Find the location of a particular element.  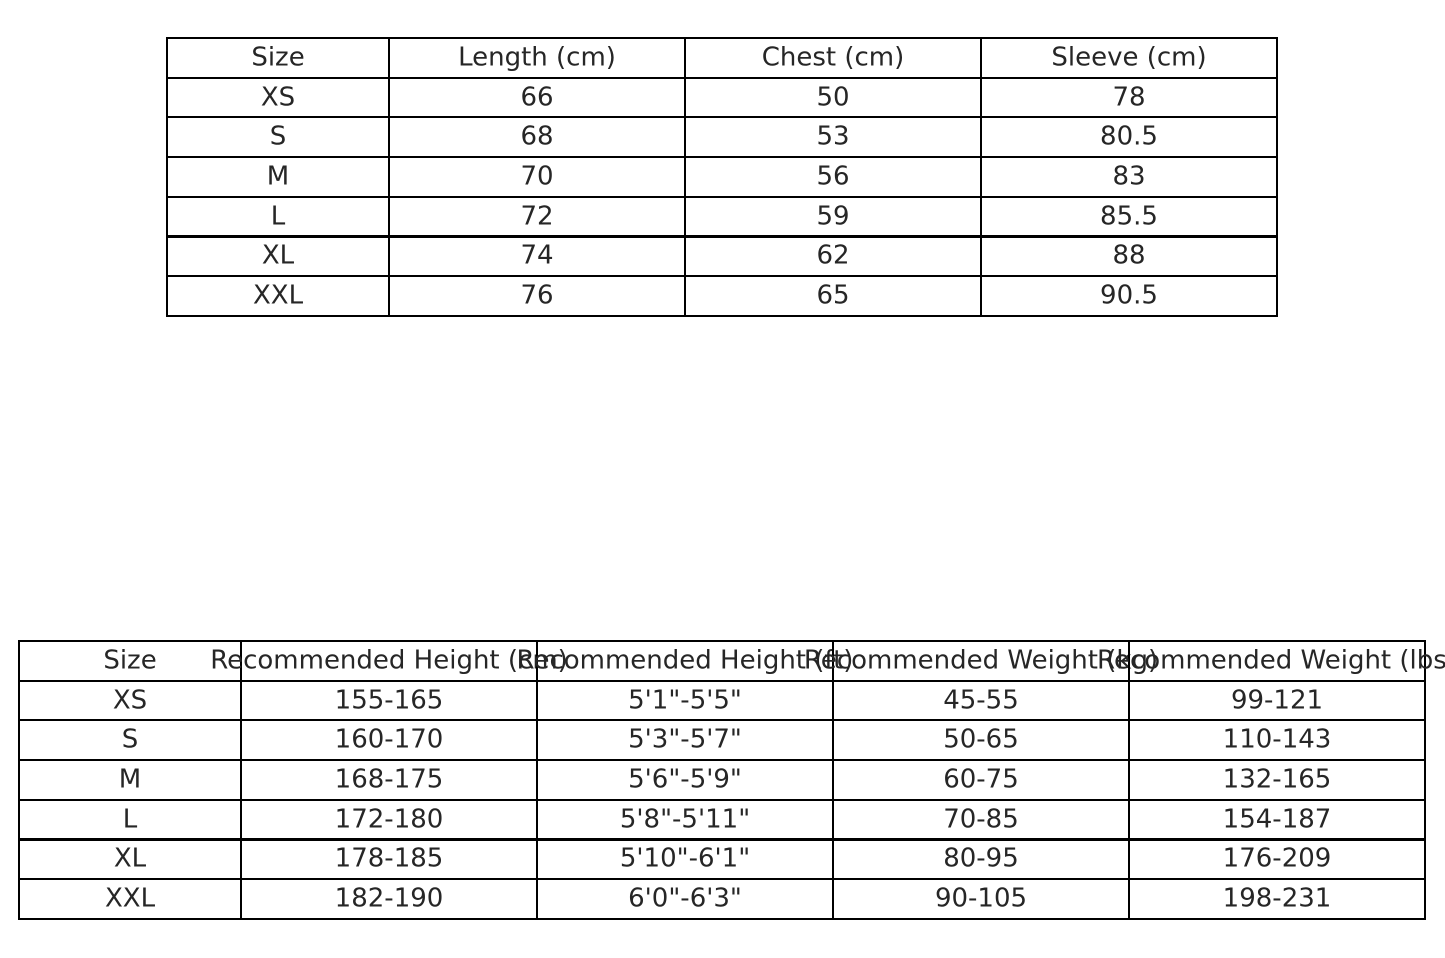

table-cell: 70 is located at coordinates (537, 177).